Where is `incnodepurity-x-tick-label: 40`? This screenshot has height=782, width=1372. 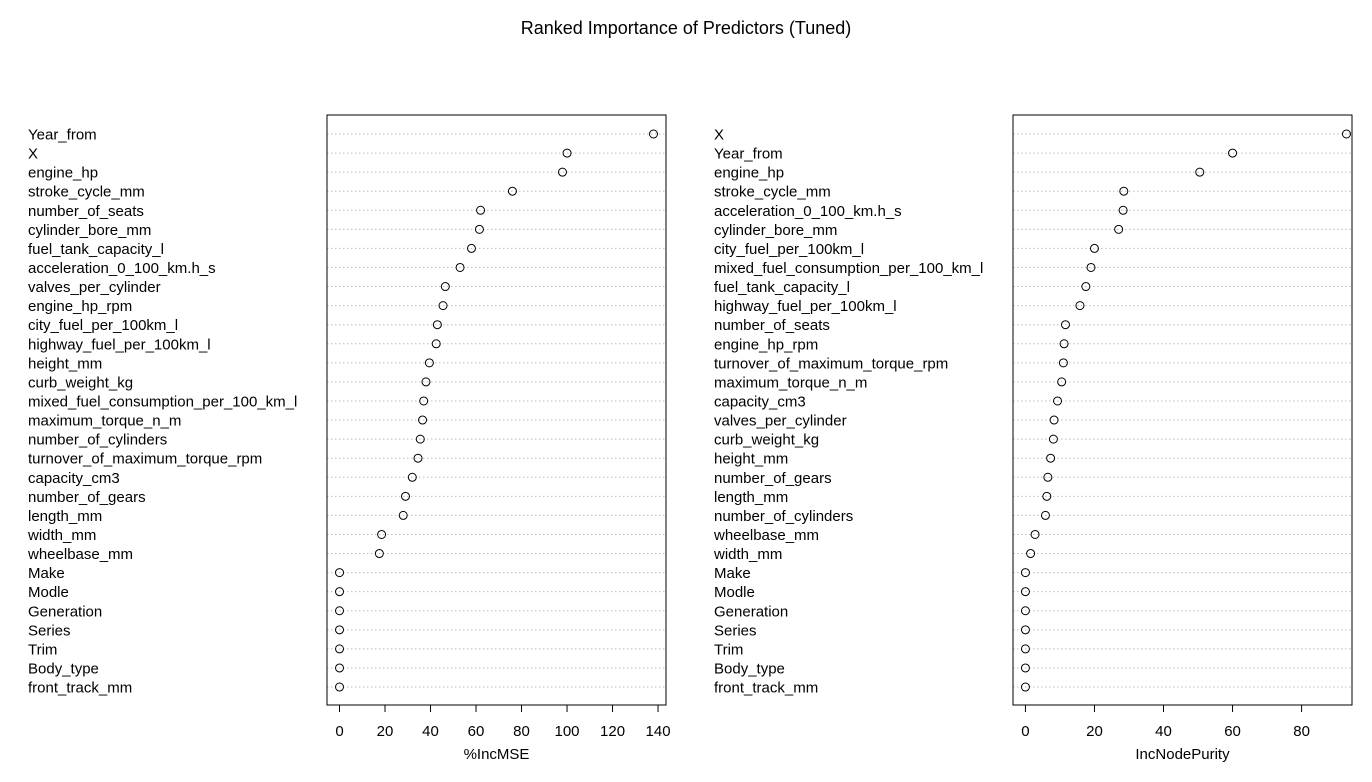 incnodepurity-x-tick-label: 40 is located at coordinates (1163, 731).